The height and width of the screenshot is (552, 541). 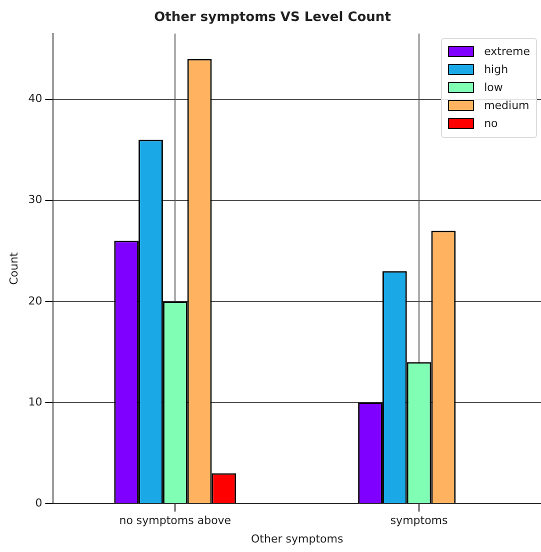 What do you see at coordinates (35, 401) in the screenshot?
I see `y-tick-label: 10` at bounding box center [35, 401].